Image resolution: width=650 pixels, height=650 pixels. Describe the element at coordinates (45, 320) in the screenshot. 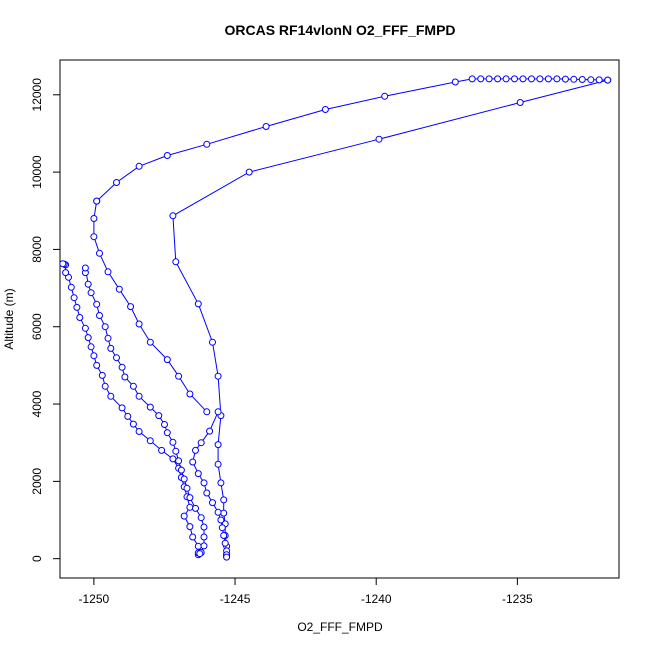

I see `y-axis: 0 2000 4000 6000 8000 10000 12000` at that location.